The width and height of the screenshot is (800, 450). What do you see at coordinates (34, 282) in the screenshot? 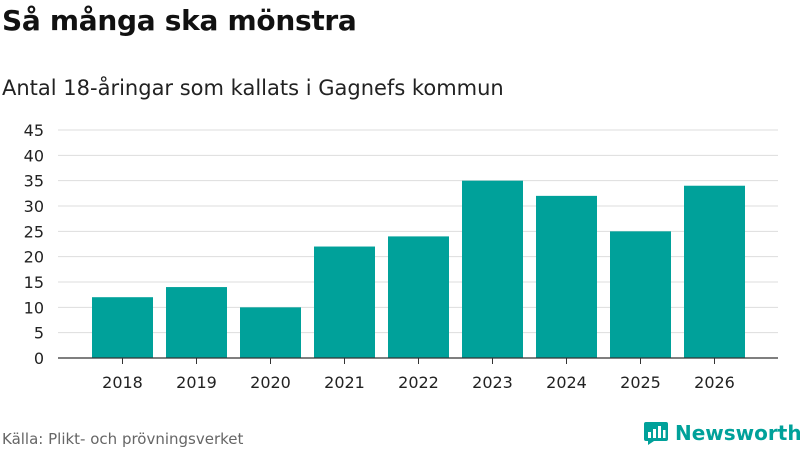
I see `y-tick-label: 15` at bounding box center [34, 282].